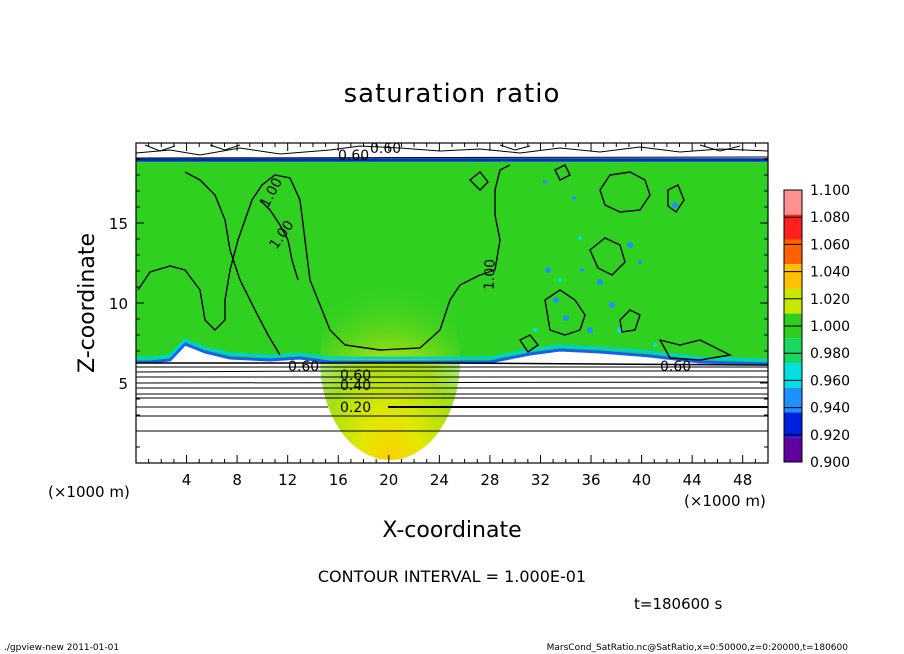 This screenshot has width=904, height=654. I want to click on colorbar-label: 0.920, so click(830, 436).